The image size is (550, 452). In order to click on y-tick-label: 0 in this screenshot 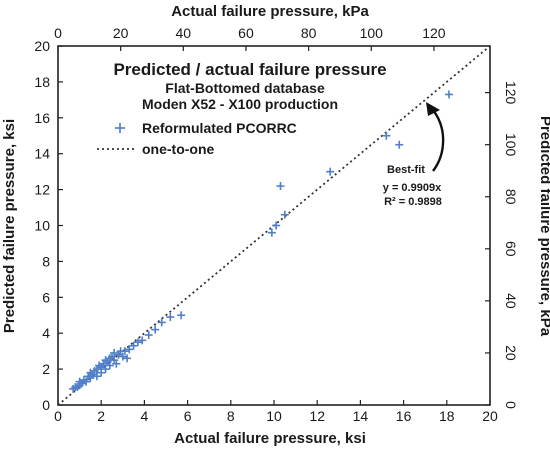, I will do `click(46, 405)`.